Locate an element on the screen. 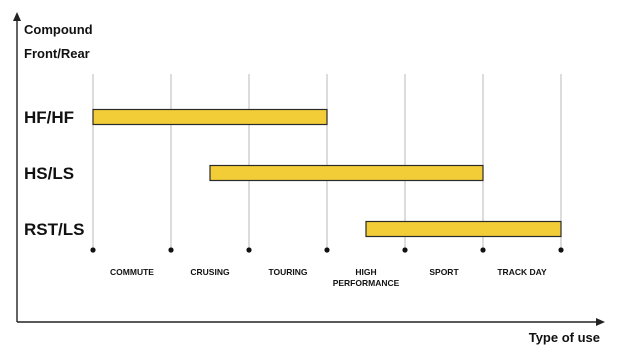  category-markers is located at coordinates (327, 250).